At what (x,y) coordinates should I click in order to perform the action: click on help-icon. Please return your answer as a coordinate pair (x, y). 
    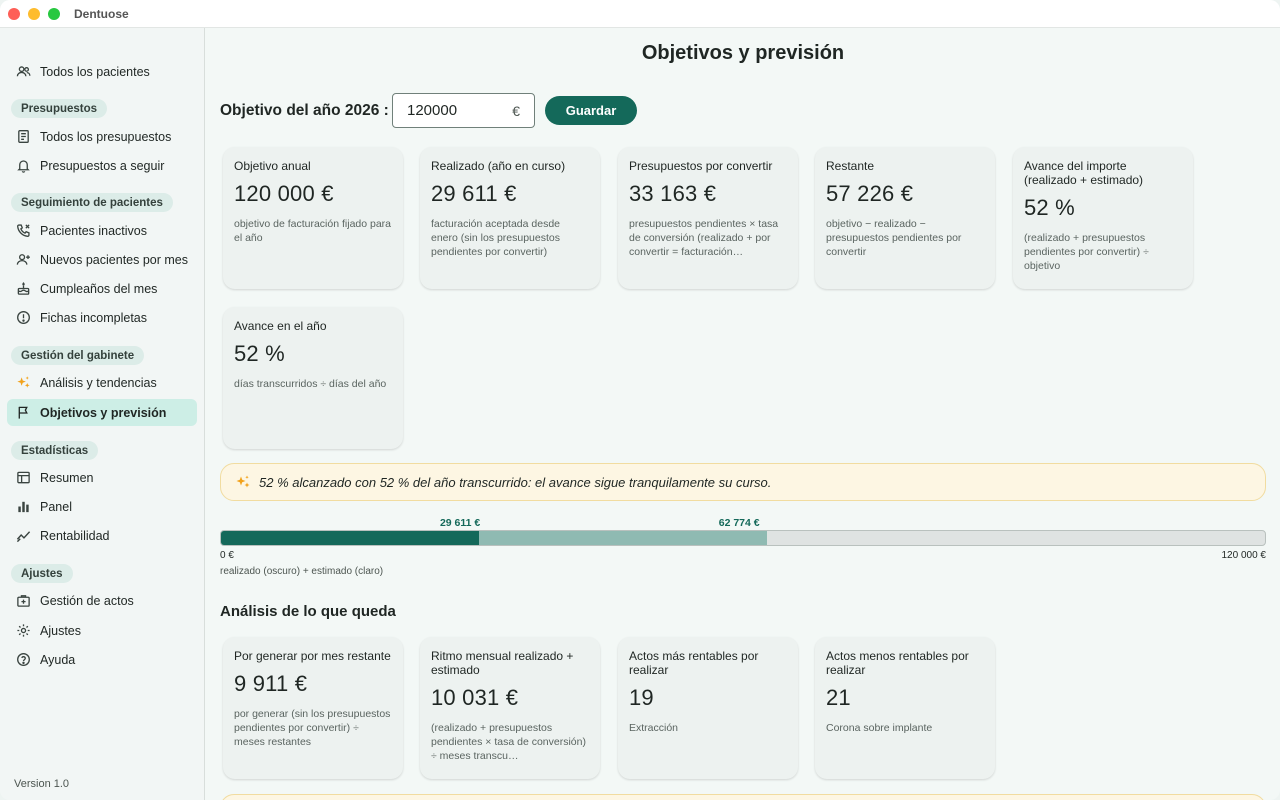
    Looking at the image, I should click on (23, 660).